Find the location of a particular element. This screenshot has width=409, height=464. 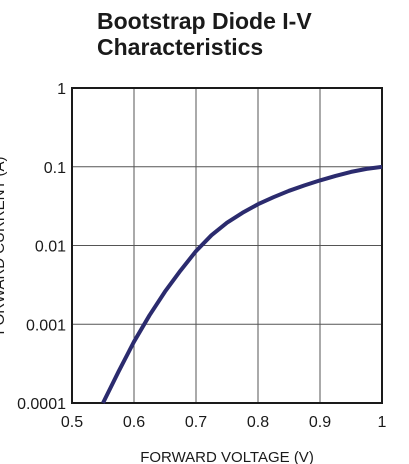

chart-title: Bootstrap Diode I-V Characteristics is located at coordinates (204, 34).